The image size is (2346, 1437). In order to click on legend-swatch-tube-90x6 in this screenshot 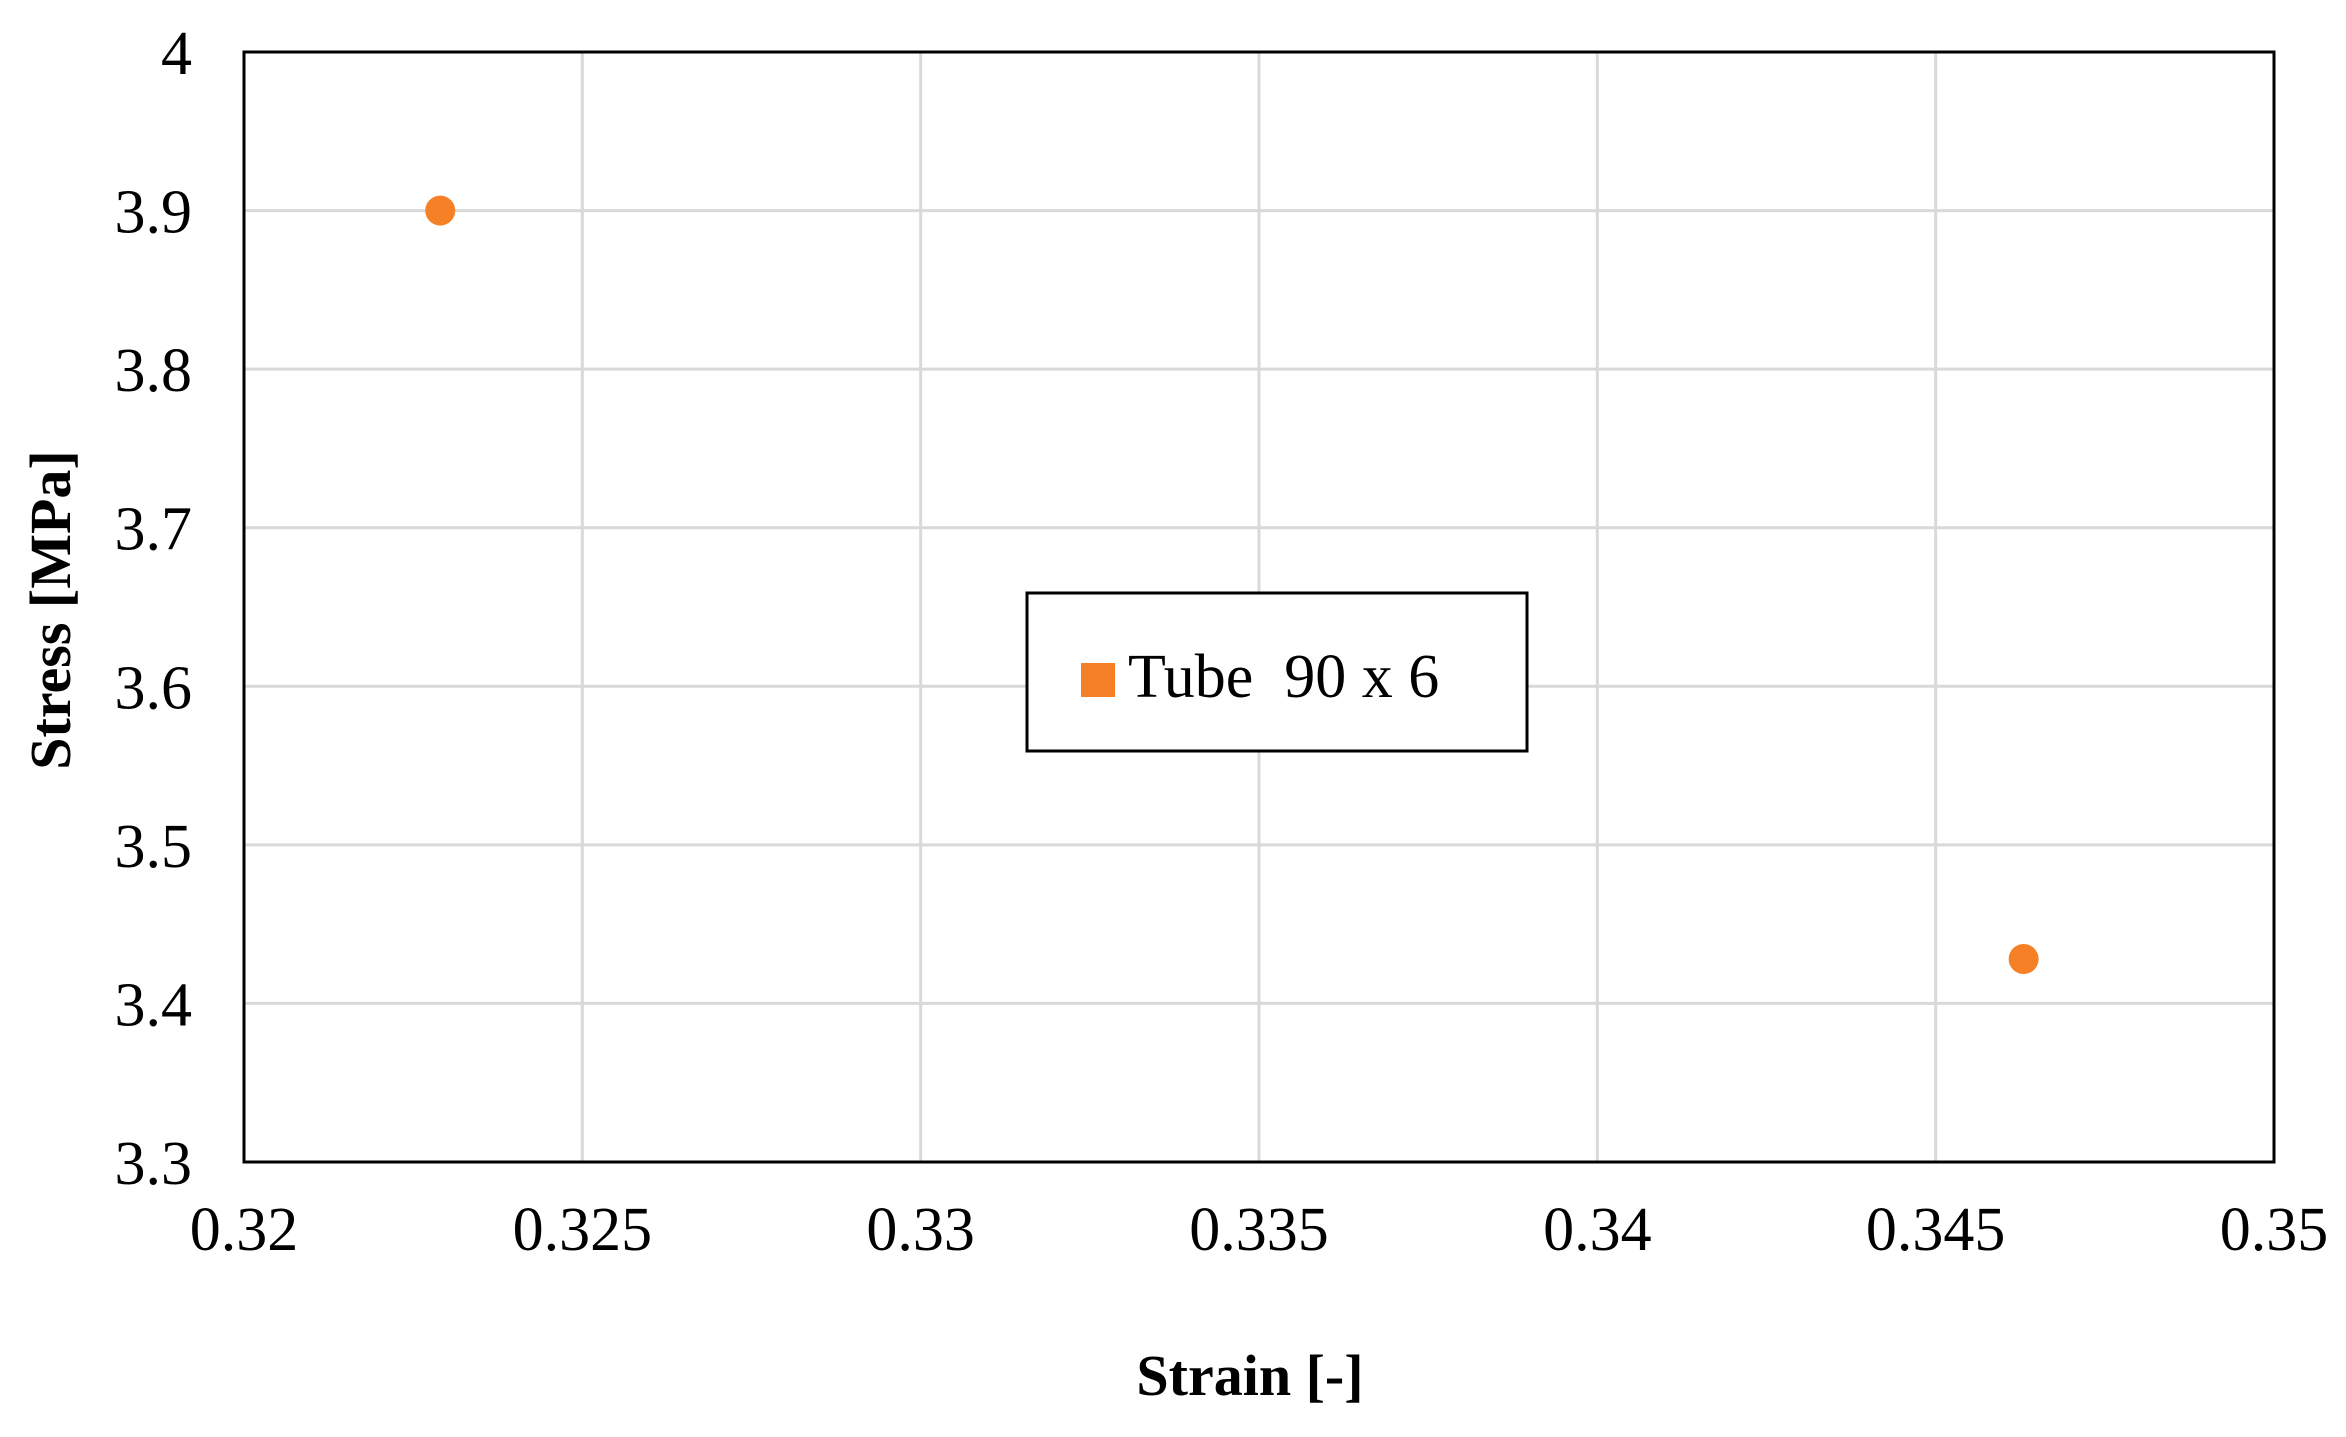, I will do `click(1098, 680)`.